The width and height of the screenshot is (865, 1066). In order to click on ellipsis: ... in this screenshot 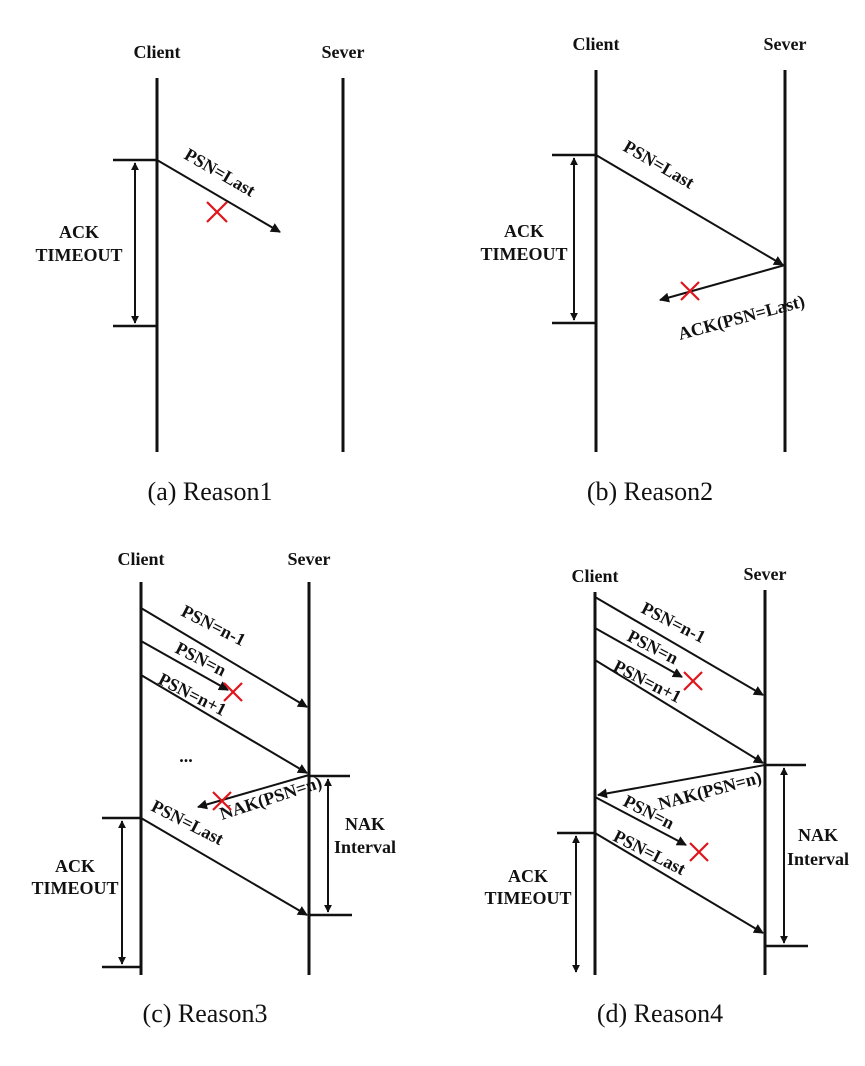, I will do `click(186, 756)`.